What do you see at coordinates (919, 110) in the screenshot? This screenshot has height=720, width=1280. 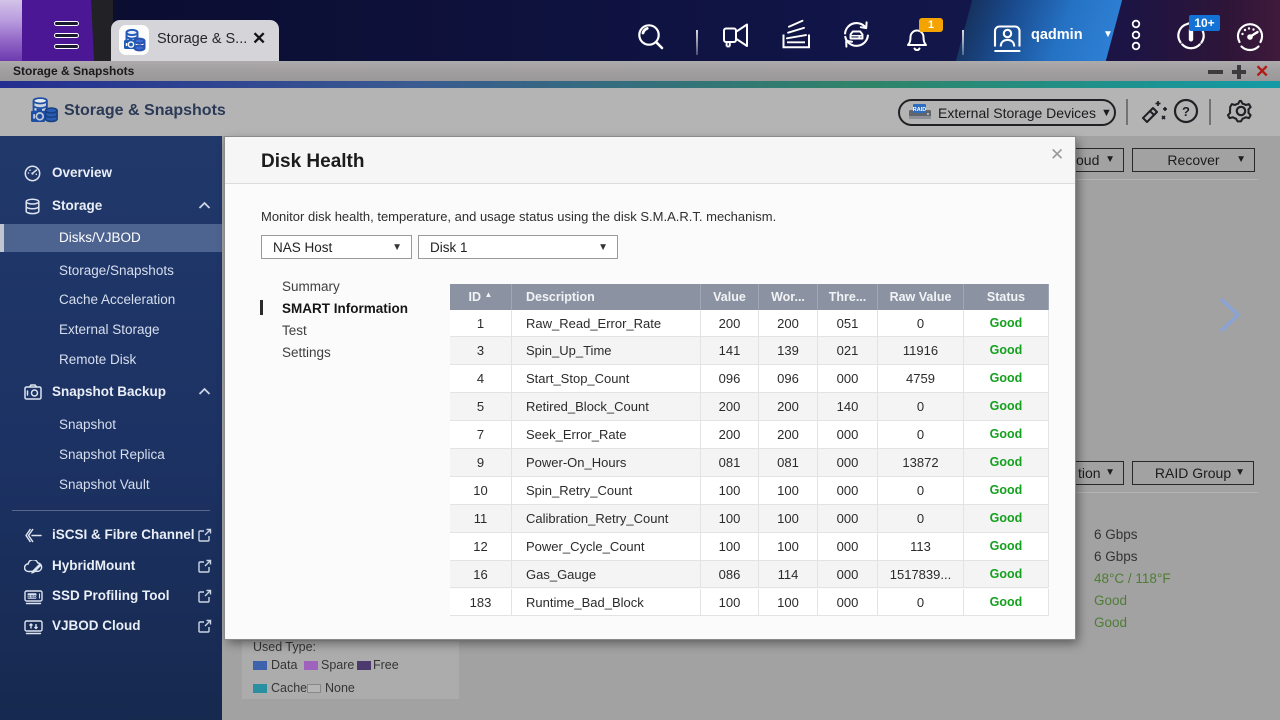 I see `svg-text: RAID` at bounding box center [919, 110].